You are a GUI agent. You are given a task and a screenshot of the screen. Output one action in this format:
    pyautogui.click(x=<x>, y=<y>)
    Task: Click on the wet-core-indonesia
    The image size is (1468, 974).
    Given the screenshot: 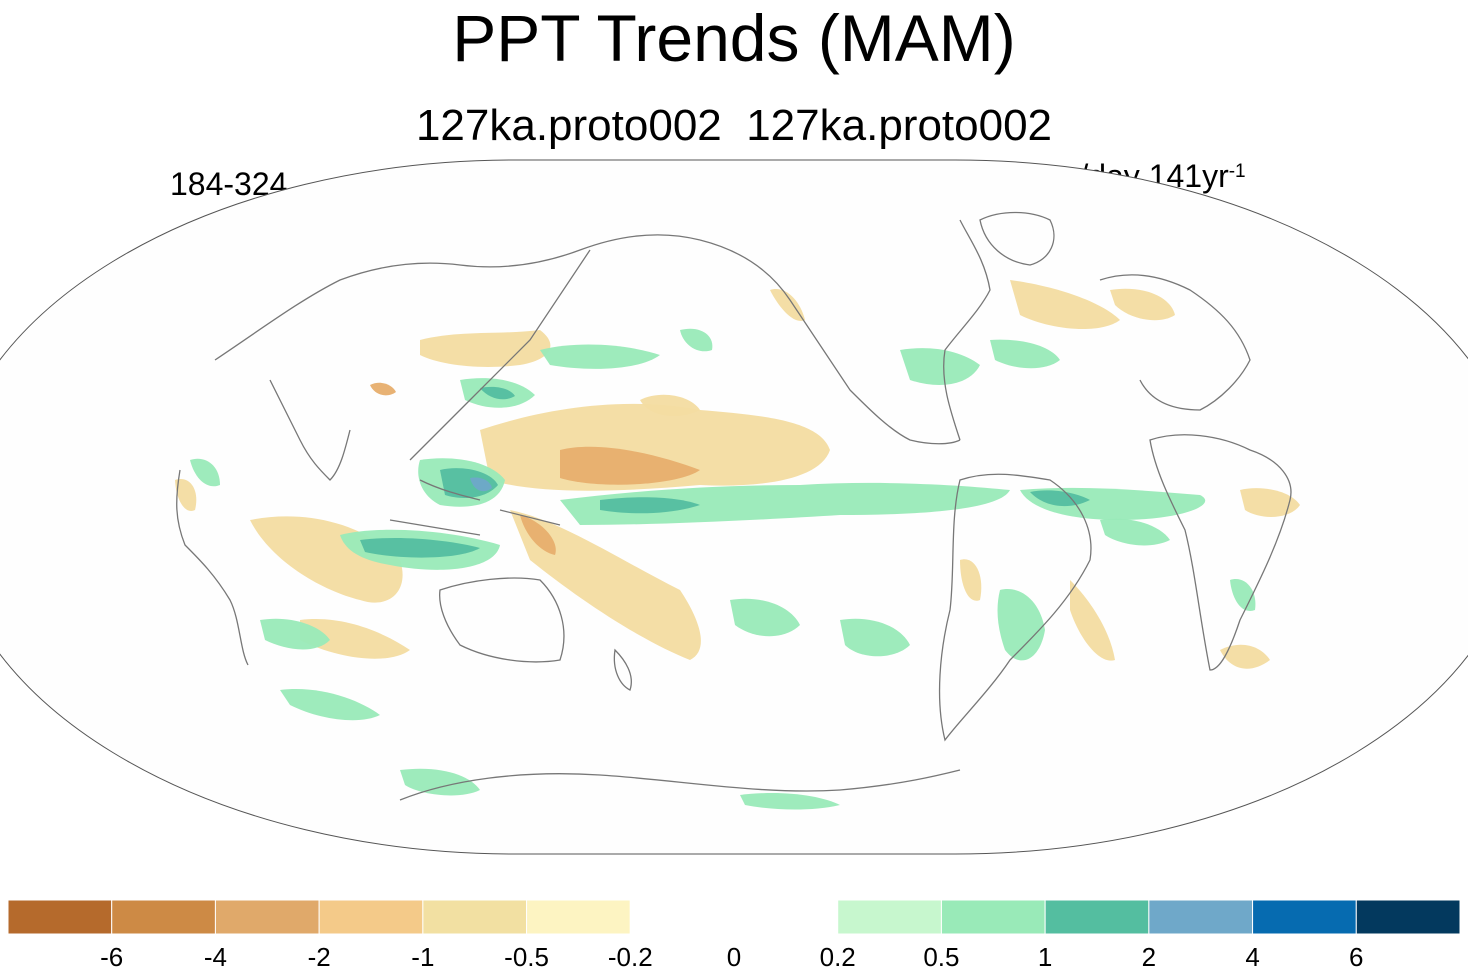 What is the action you would take?
    pyautogui.click(x=420, y=547)
    